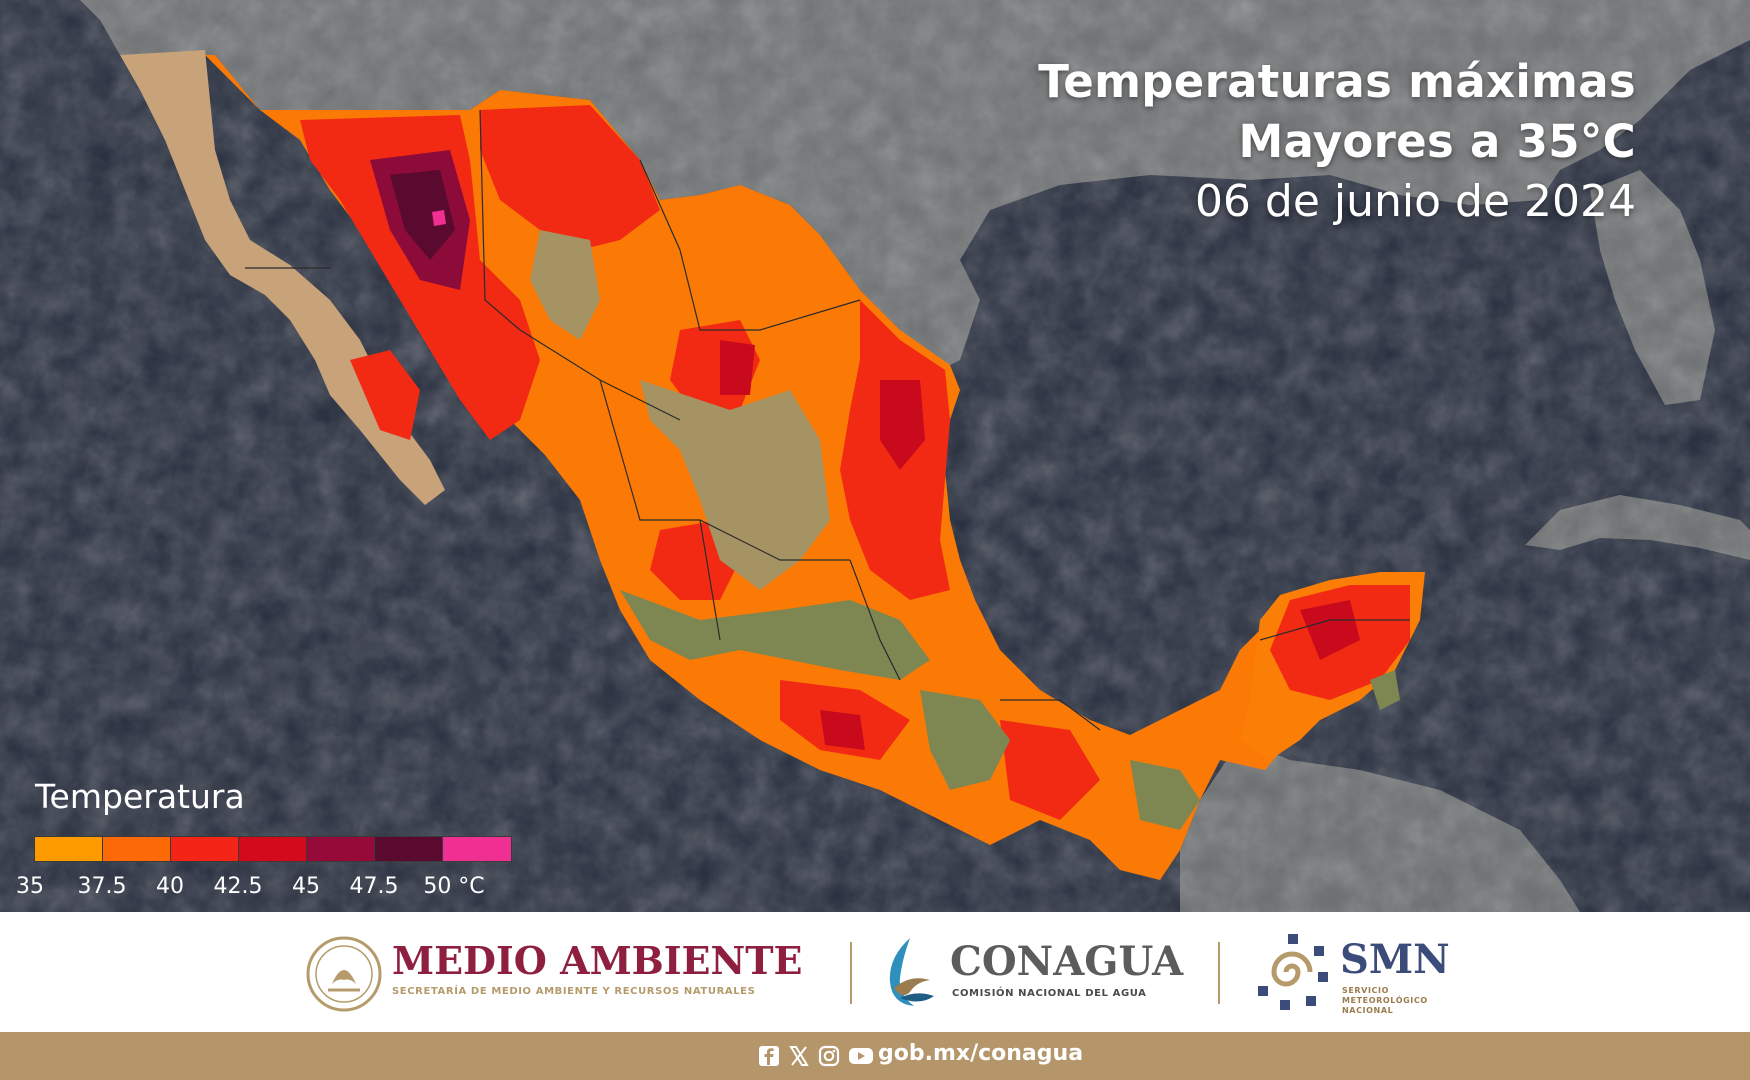 This screenshot has height=1080, width=1750. I want to click on medio-ambiente-name: MEDIO AMBIENTE, so click(597, 960).